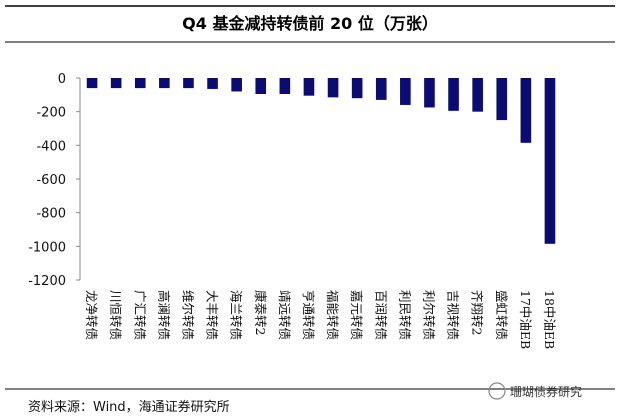 The image size is (620, 420). What do you see at coordinates (284, 315) in the screenshot?
I see `x-tick-label: 靖远转债` at bounding box center [284, 315].